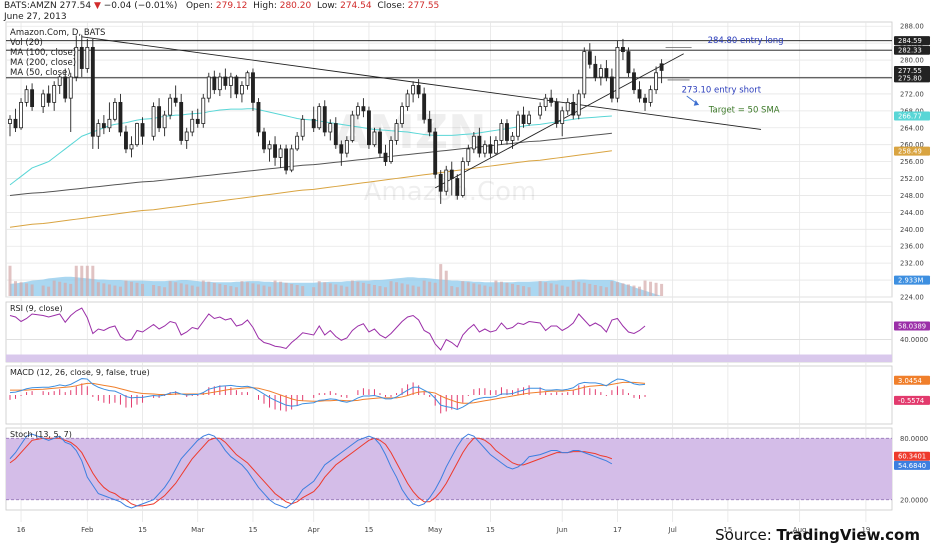 The width and height of the screenshot is (932, 554). I want to click on price-axis-tick: 248.00, so click(912, 196).